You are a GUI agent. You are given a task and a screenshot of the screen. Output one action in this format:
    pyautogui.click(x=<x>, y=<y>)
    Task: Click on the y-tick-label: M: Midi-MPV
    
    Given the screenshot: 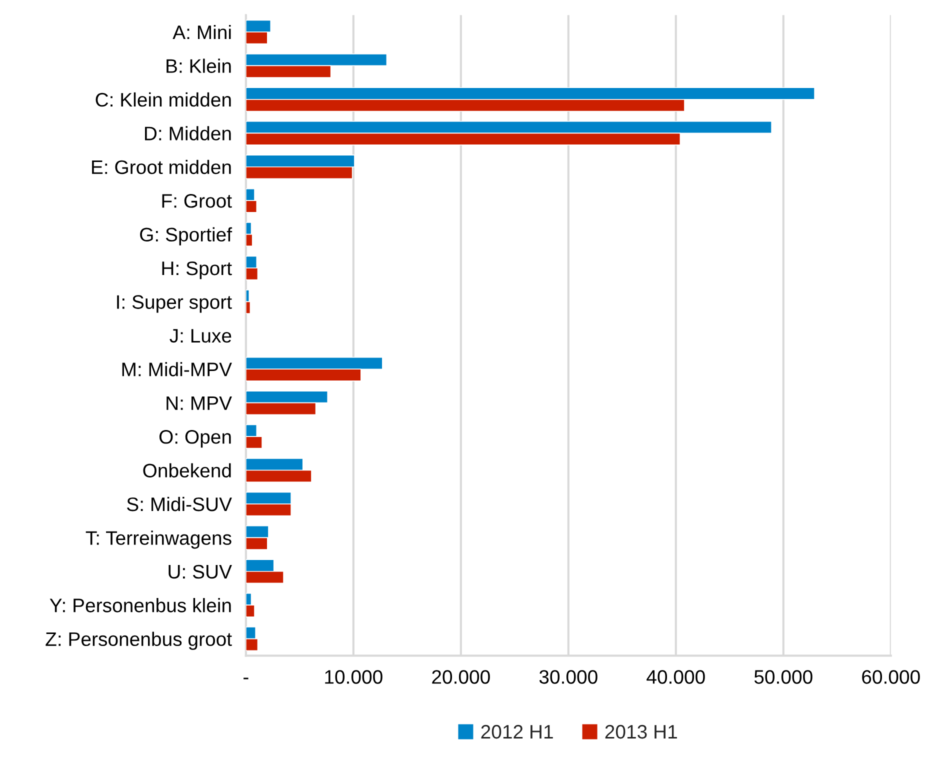 What is the action you would take?
    pyautogui.click(x=177, y=369)
    